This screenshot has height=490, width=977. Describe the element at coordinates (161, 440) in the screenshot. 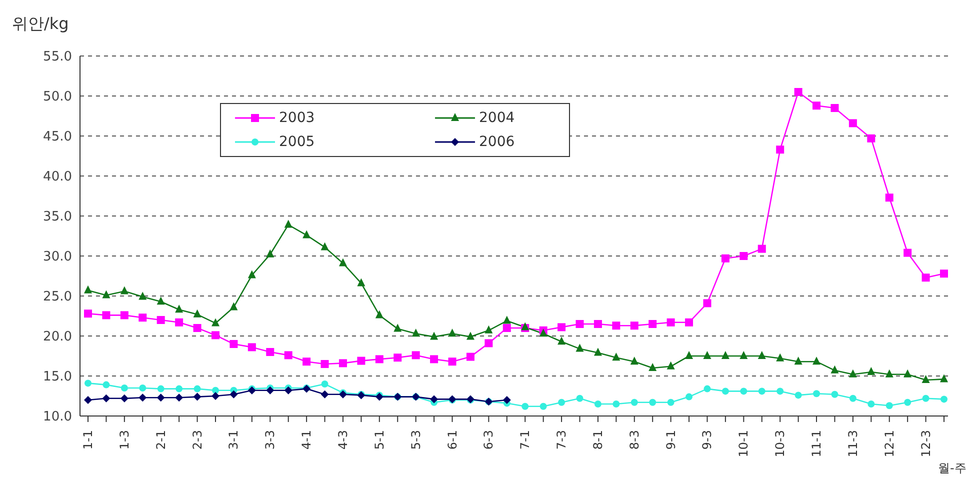

I see `x-tick-label: 2-1` at that location.